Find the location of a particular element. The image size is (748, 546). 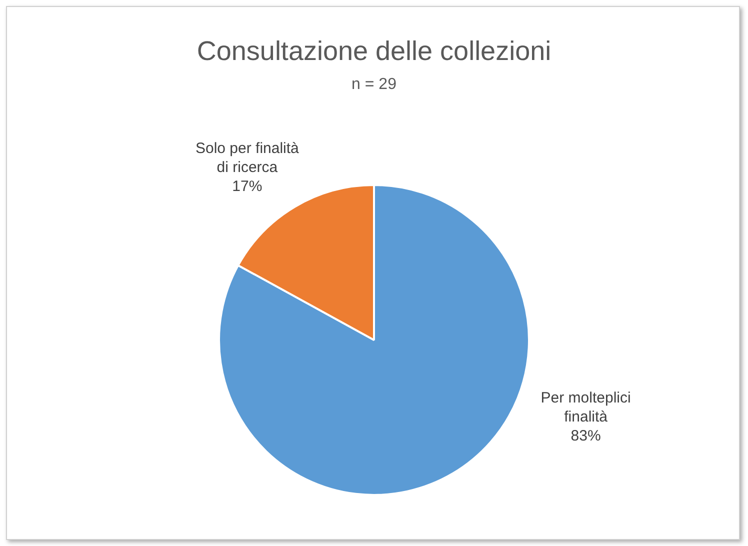

data-label: 83% is located at coordinates (585, 435).